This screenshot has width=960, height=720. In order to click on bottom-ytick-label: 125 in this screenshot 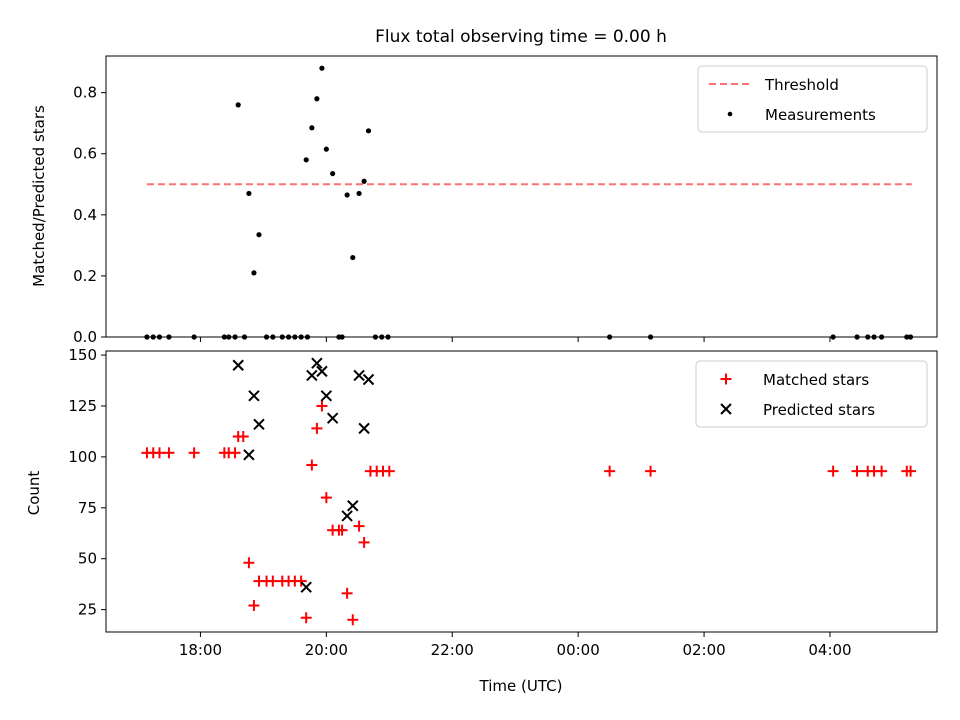, I will do `click(82, 406)`.